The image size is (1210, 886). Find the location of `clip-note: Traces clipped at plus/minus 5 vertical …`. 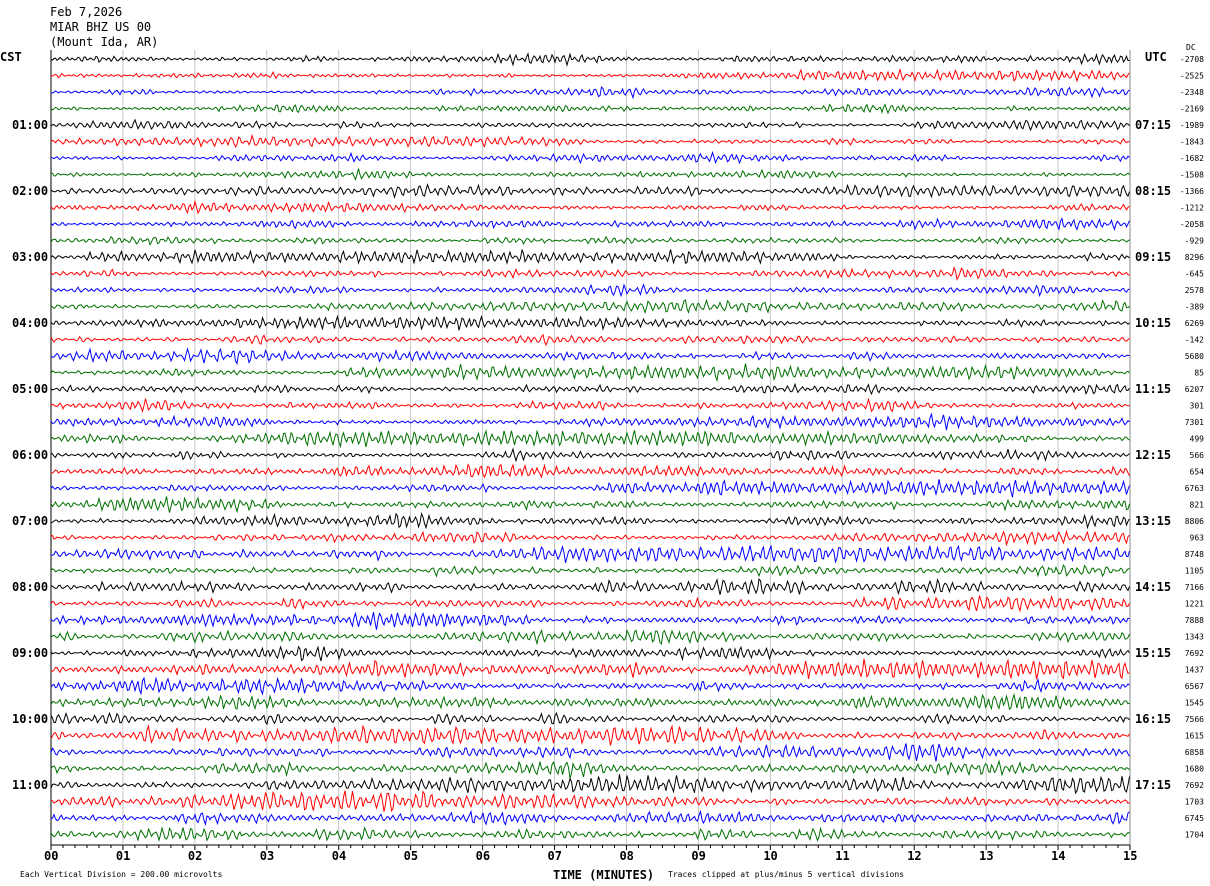

clip-note: Traces clipped at plus/minus 5 vertical … is located at coordinates (786, 874).